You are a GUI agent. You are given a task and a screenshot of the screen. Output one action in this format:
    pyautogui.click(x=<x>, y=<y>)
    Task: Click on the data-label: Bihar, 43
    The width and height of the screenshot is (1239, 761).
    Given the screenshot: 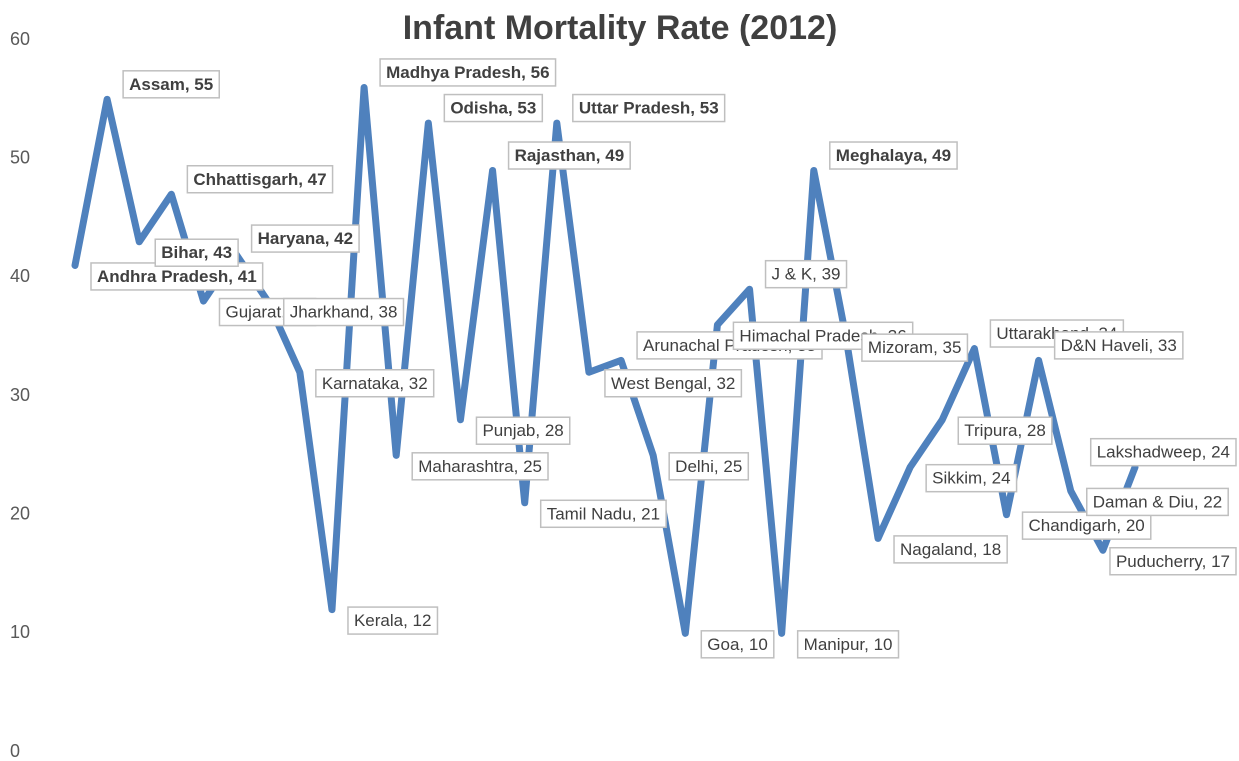 What is the action you would take?
    pyautogui.click(x=196, y=252)
    